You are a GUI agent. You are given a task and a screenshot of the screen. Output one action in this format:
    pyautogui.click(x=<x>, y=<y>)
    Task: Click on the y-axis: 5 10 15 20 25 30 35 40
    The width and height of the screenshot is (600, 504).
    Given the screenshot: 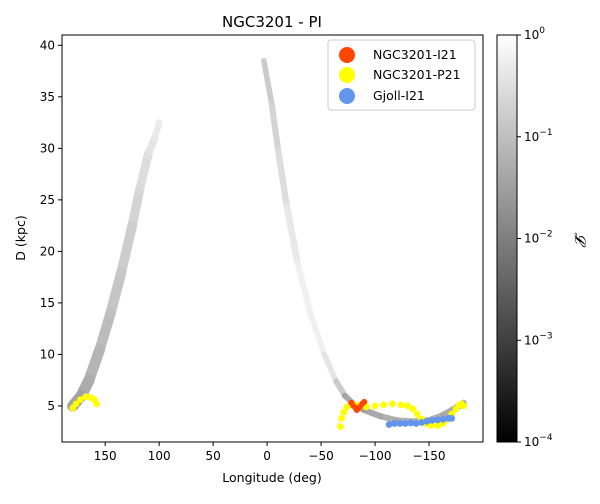 What is the action you would take?
    pyautogui.click(x=51, y=225)
    